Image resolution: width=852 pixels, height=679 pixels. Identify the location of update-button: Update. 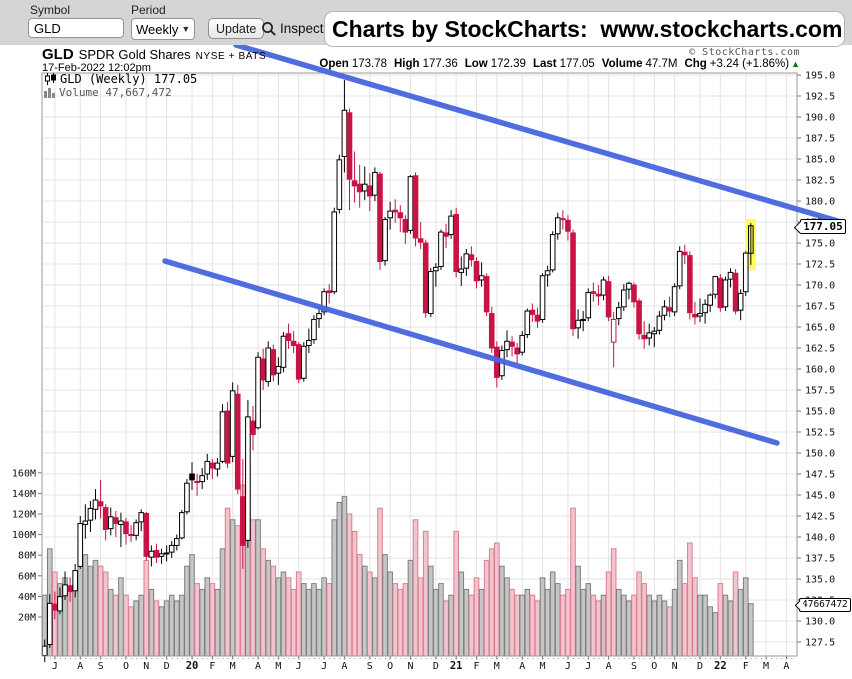
(236, 28).